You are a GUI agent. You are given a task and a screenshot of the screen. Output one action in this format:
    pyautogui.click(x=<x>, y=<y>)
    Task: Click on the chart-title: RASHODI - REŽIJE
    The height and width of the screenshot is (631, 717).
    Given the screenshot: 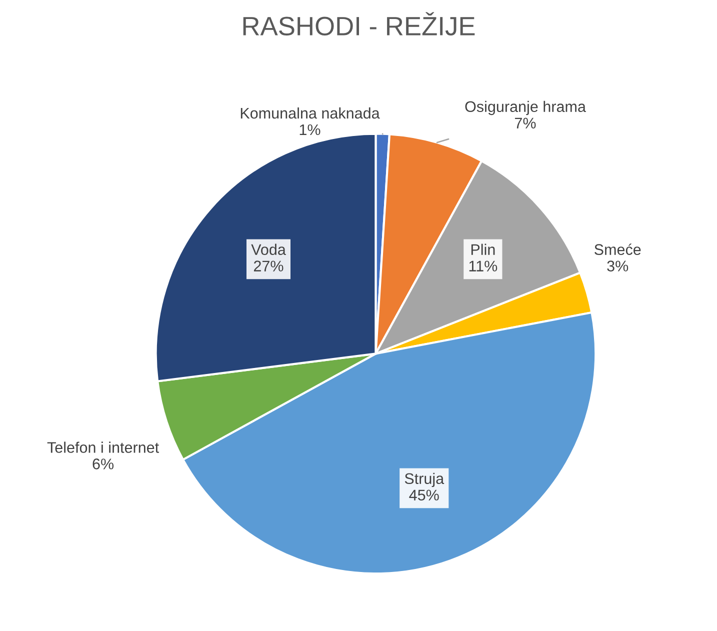 What is the action you would take?
    pyautogui.click(x=359, y=24)
    